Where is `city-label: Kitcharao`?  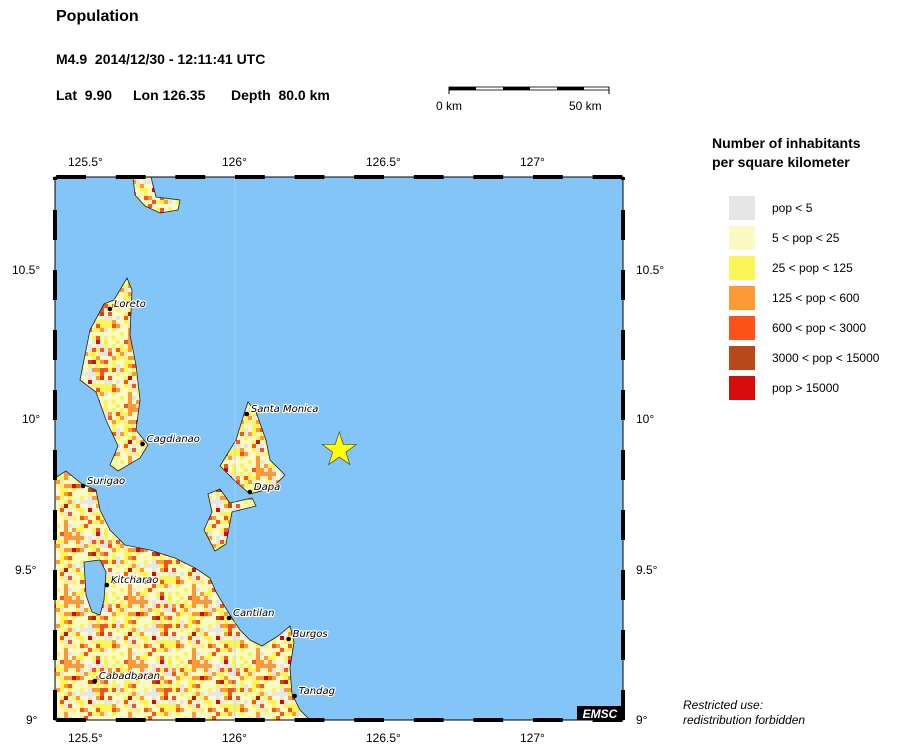 city-label: Kitcharao is located at coordinates (135, 580).